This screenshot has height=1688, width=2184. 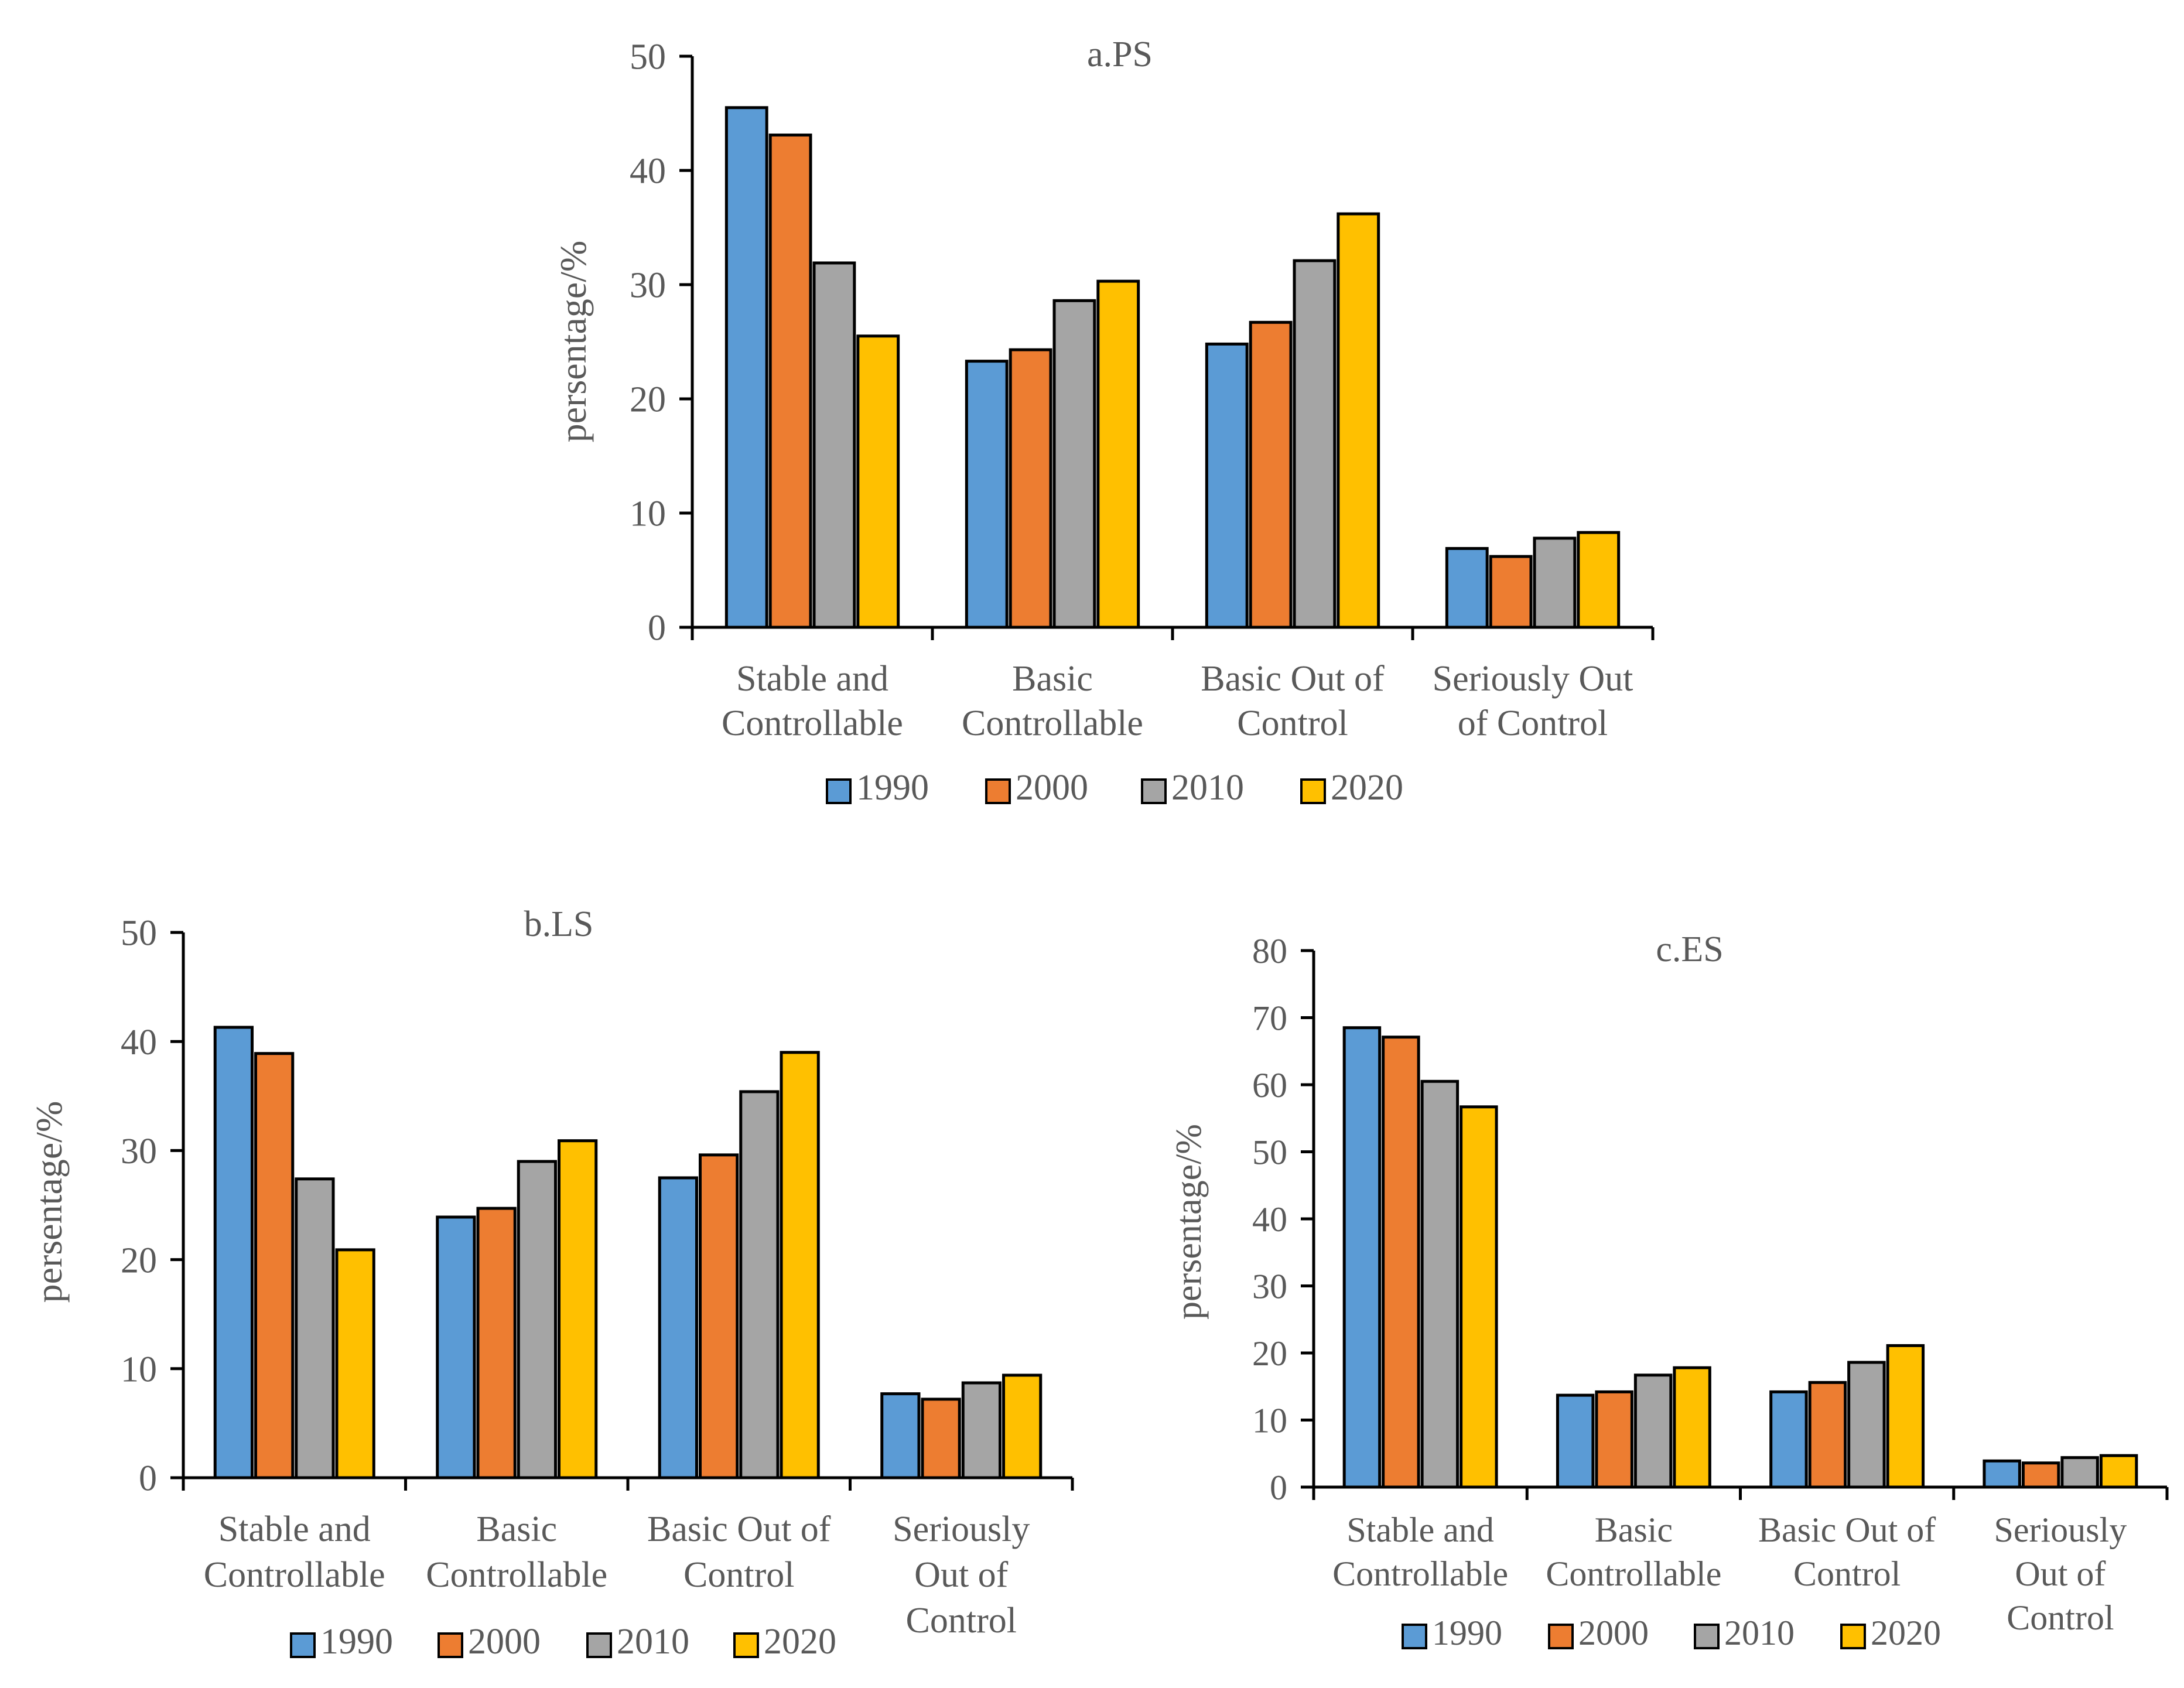 I want to click on y-tick-label: 80, so click(x=1269, y=951).